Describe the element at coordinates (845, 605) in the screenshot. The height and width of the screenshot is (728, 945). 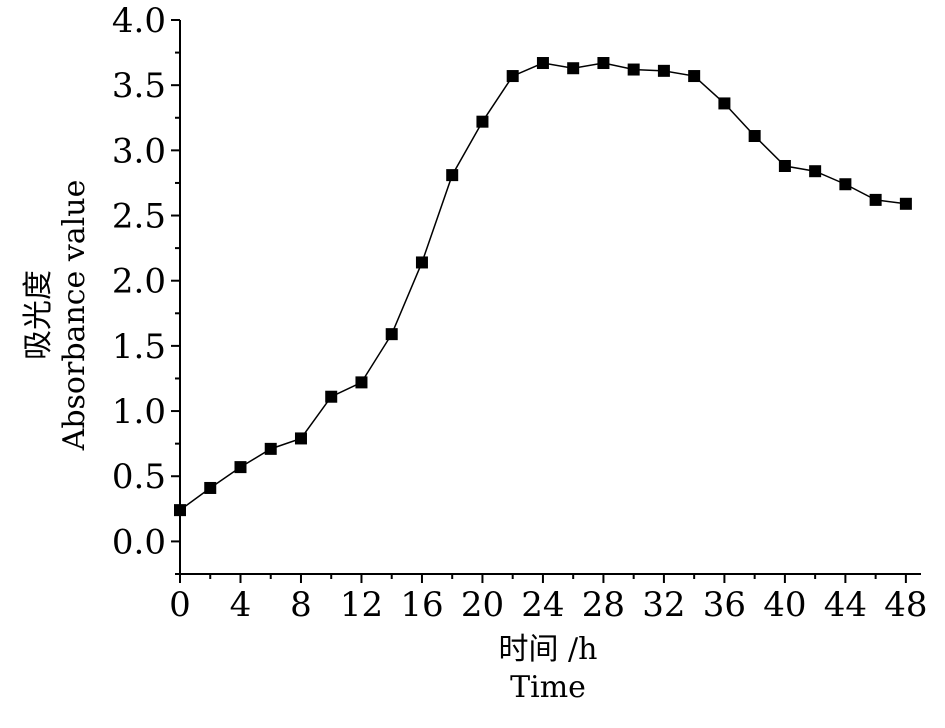
I see `x-tick-label: 44` at that location.